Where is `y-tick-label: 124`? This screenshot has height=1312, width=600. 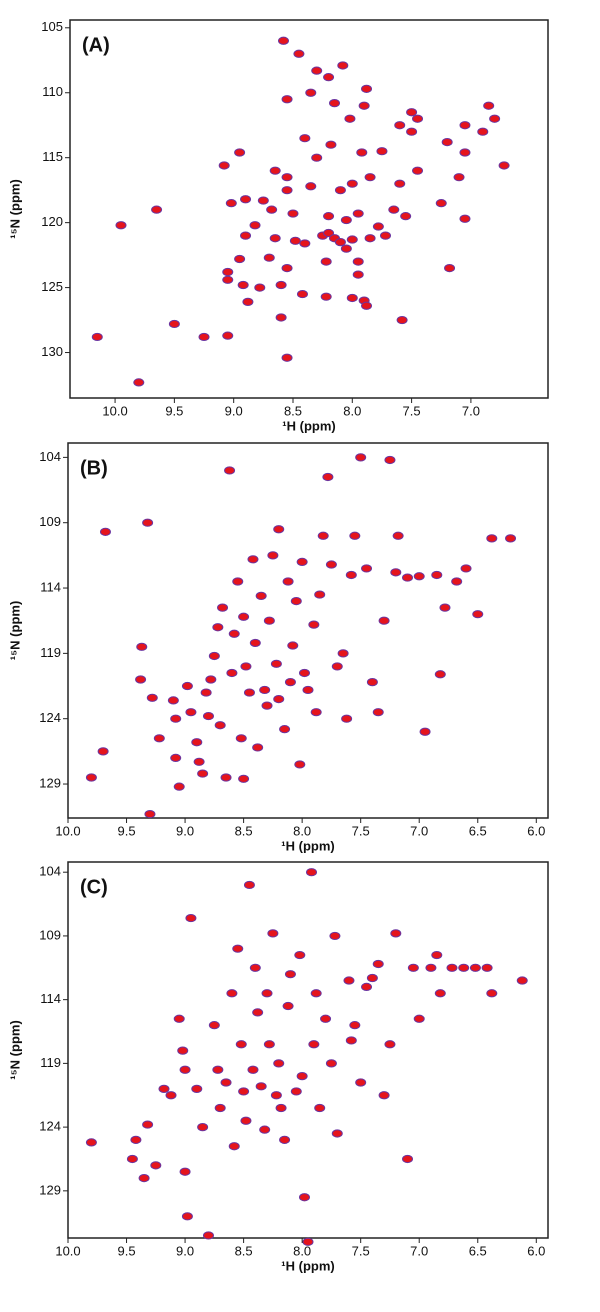 y-tick-label: 124 is located at coordinates (50, 1126).